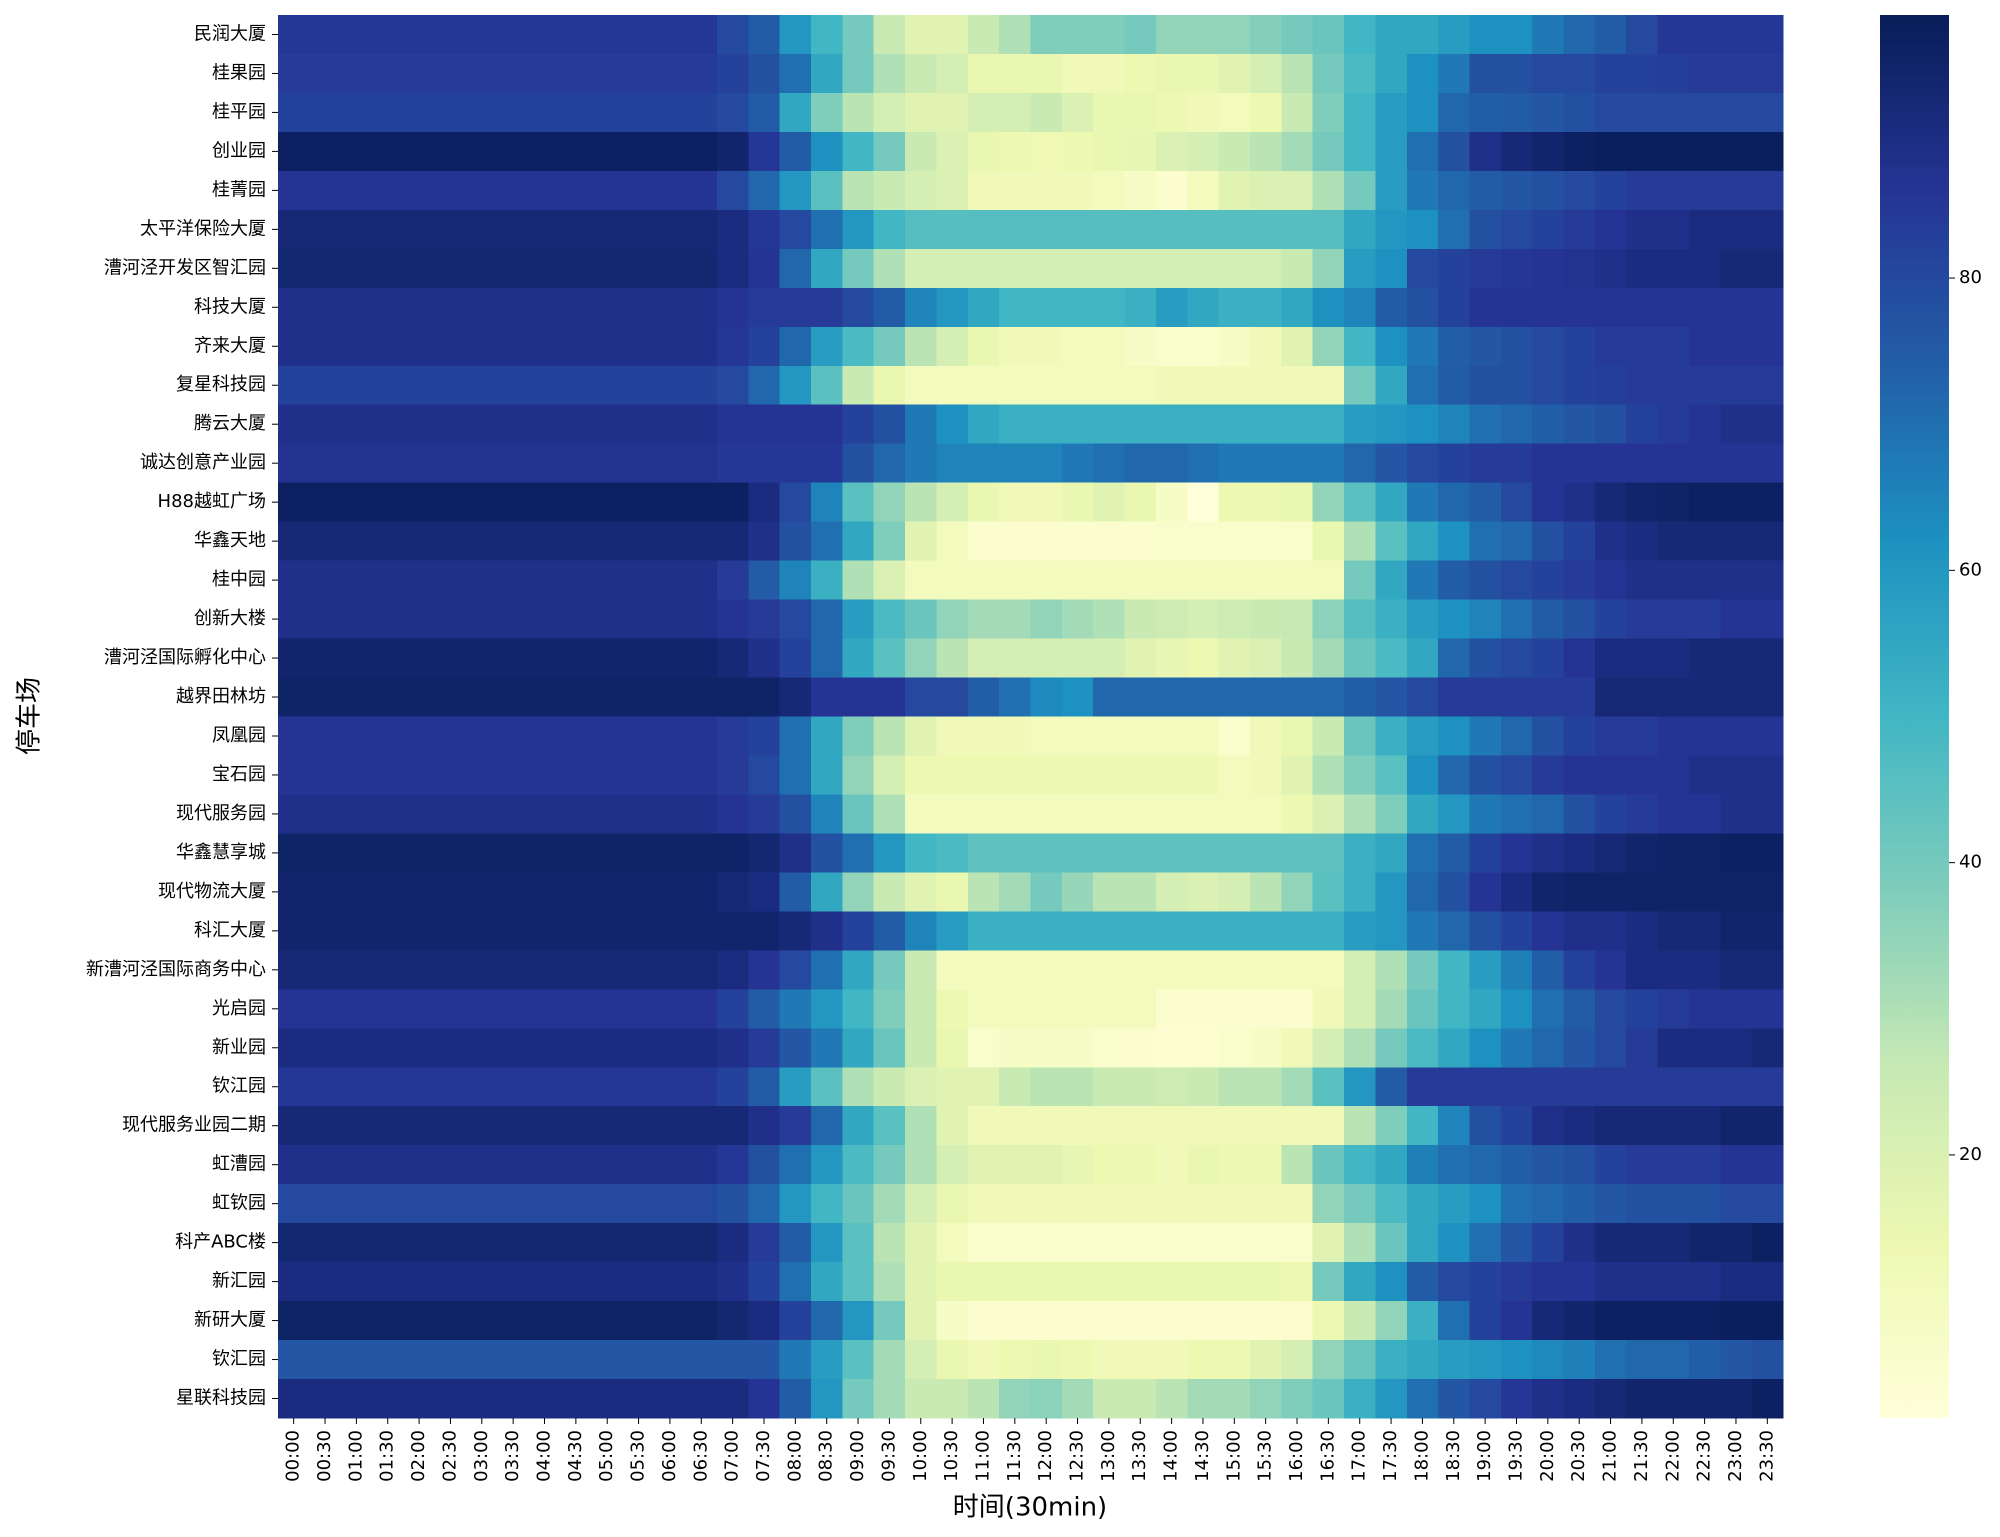 Image resolution: width=2000 pixels, height=1537 pixels. I want to click on x-tick-label: 20:30, so click(1578, 1456).